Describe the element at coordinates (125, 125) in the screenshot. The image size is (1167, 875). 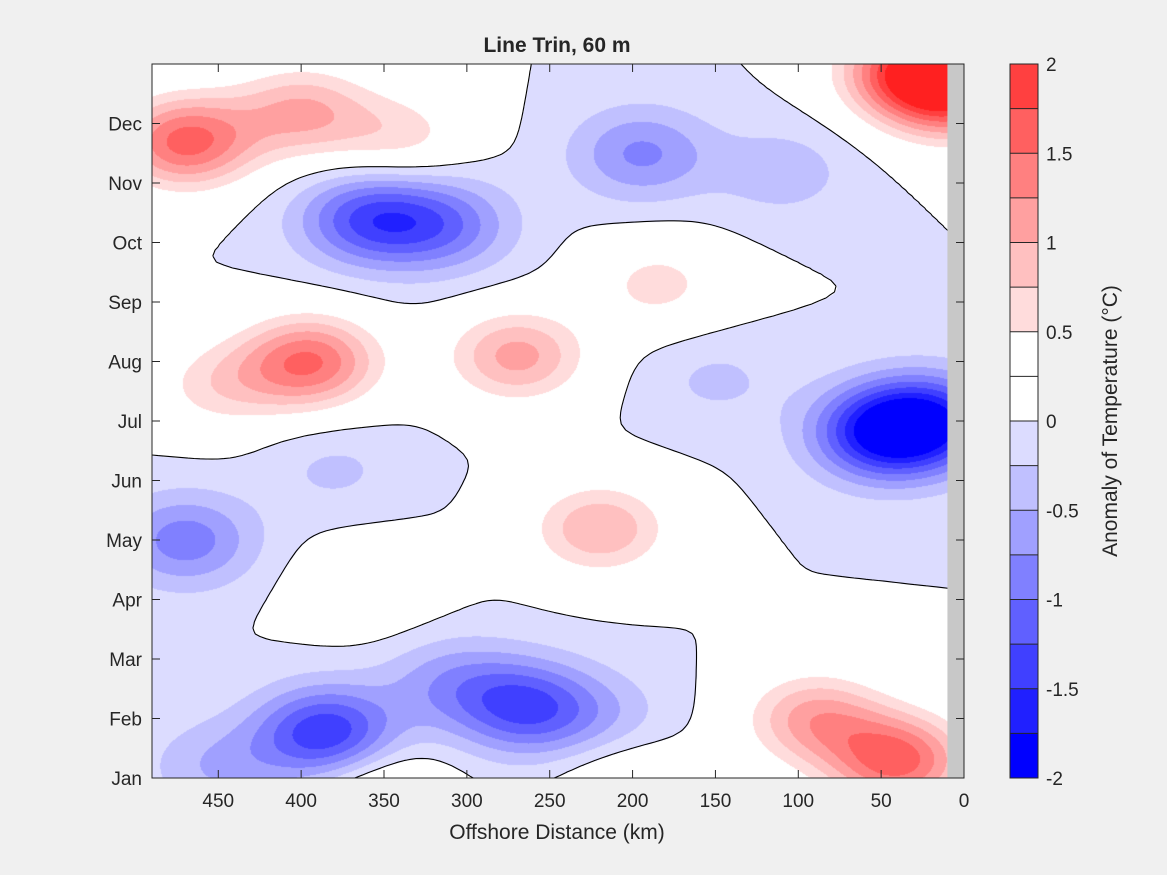
I see `y-tick-label: Dec` at that location.